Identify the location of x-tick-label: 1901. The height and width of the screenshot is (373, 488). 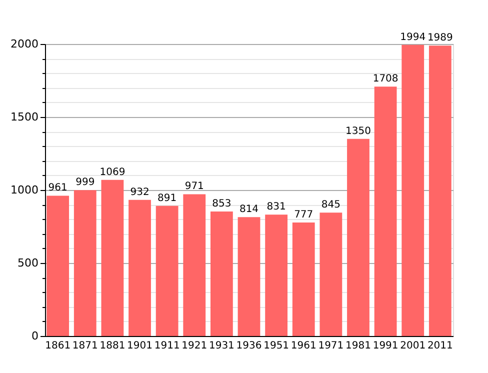
(139, 346).